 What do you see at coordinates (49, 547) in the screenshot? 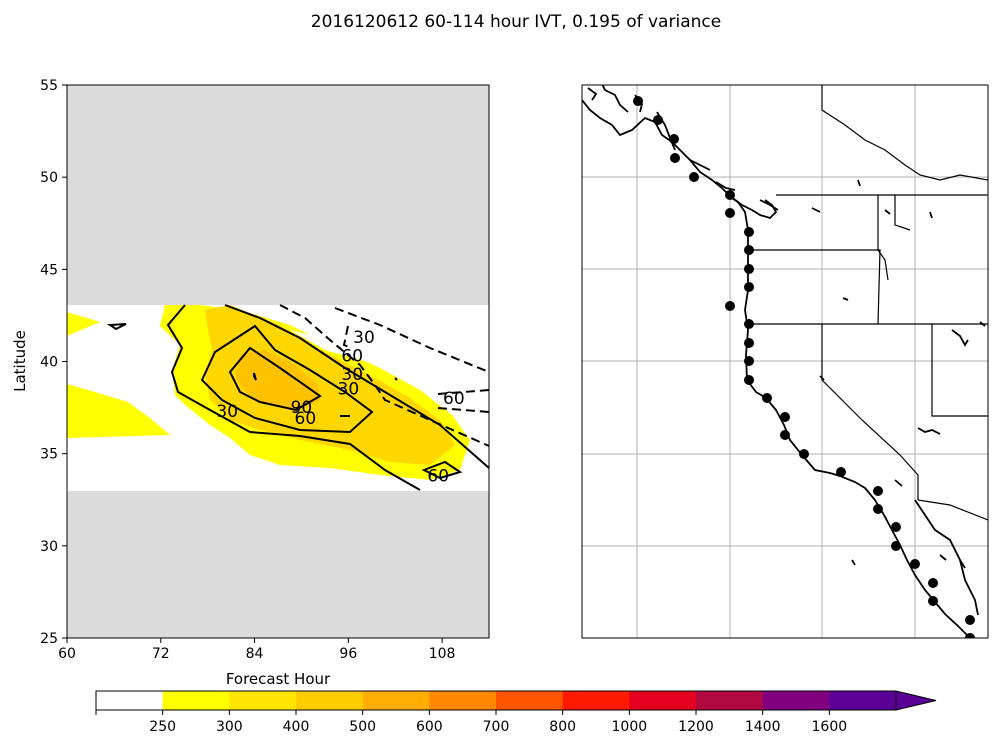
I see `y-tick-label: 30` at bounding box center [49, 547].